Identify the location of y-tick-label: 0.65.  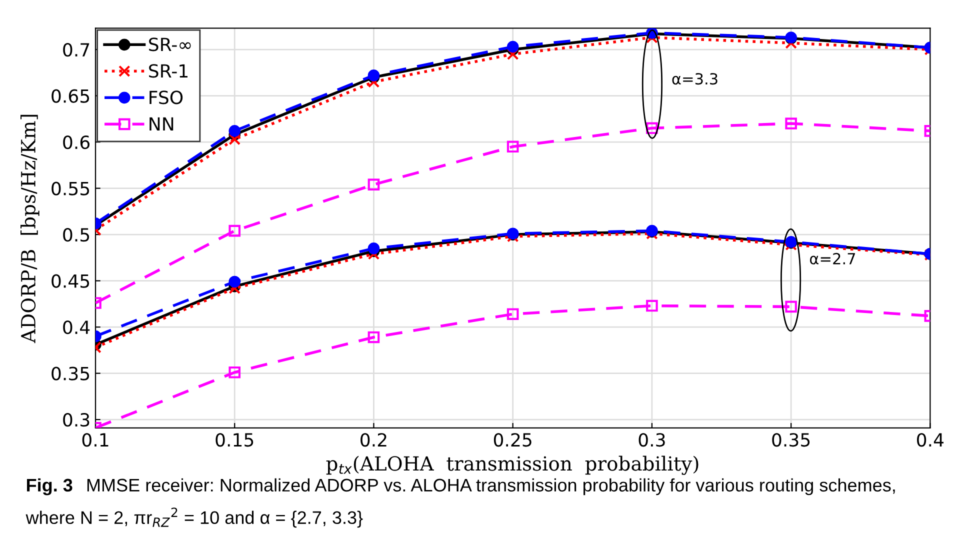
(71, 96).